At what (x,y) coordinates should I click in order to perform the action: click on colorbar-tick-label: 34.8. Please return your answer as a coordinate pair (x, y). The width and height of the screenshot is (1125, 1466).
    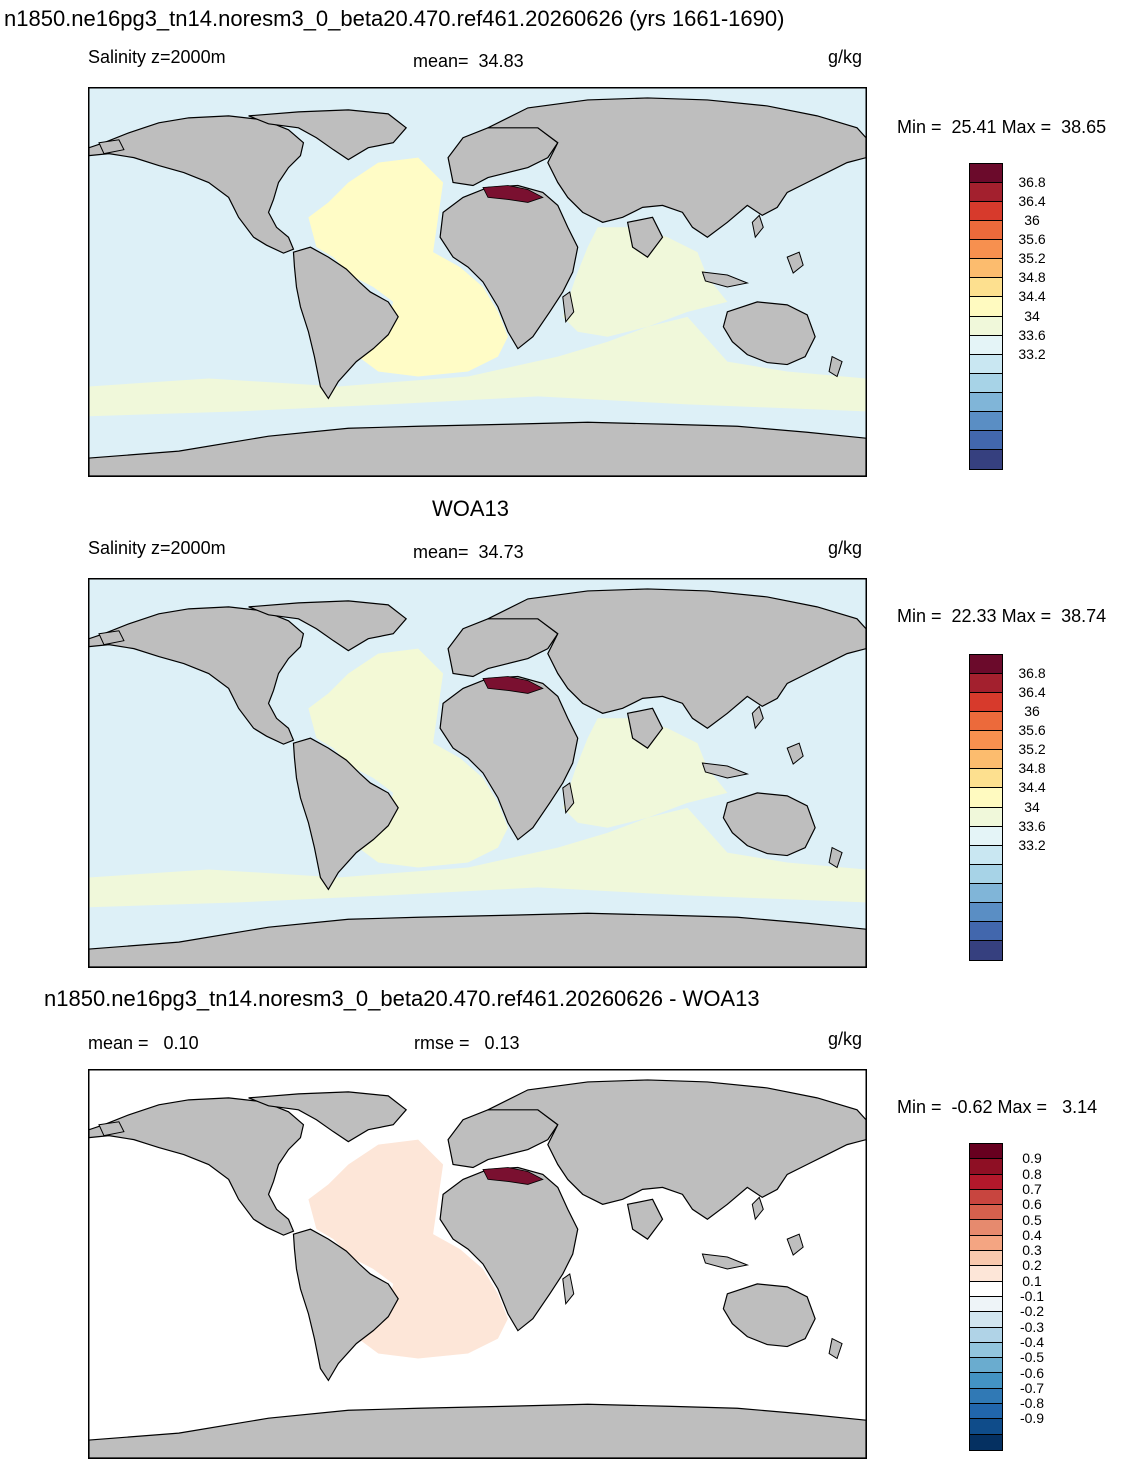
    Looking at the image, I should click on (1032, 768).